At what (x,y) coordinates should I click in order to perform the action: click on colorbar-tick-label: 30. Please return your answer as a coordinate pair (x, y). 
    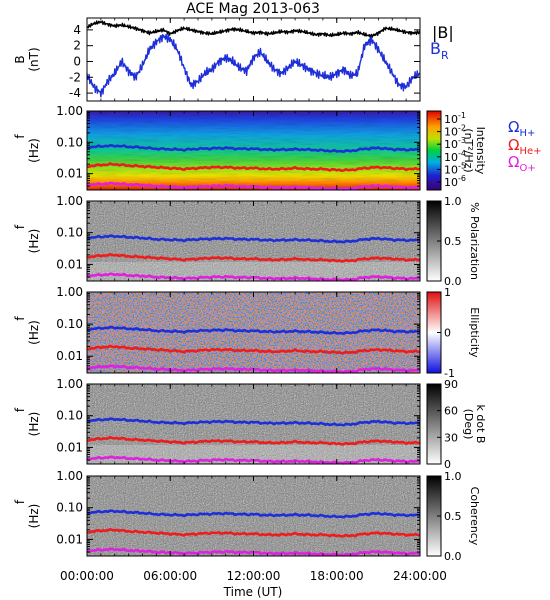
    Looking at the image, I should click on (451, 437).